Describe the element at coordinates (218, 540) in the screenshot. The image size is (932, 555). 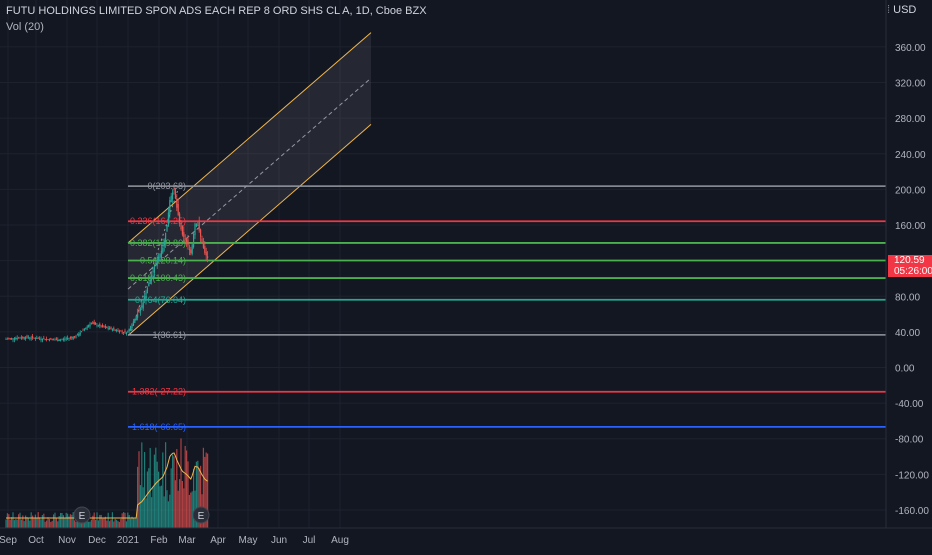
I see `x-tick-label: Apr` at that location.